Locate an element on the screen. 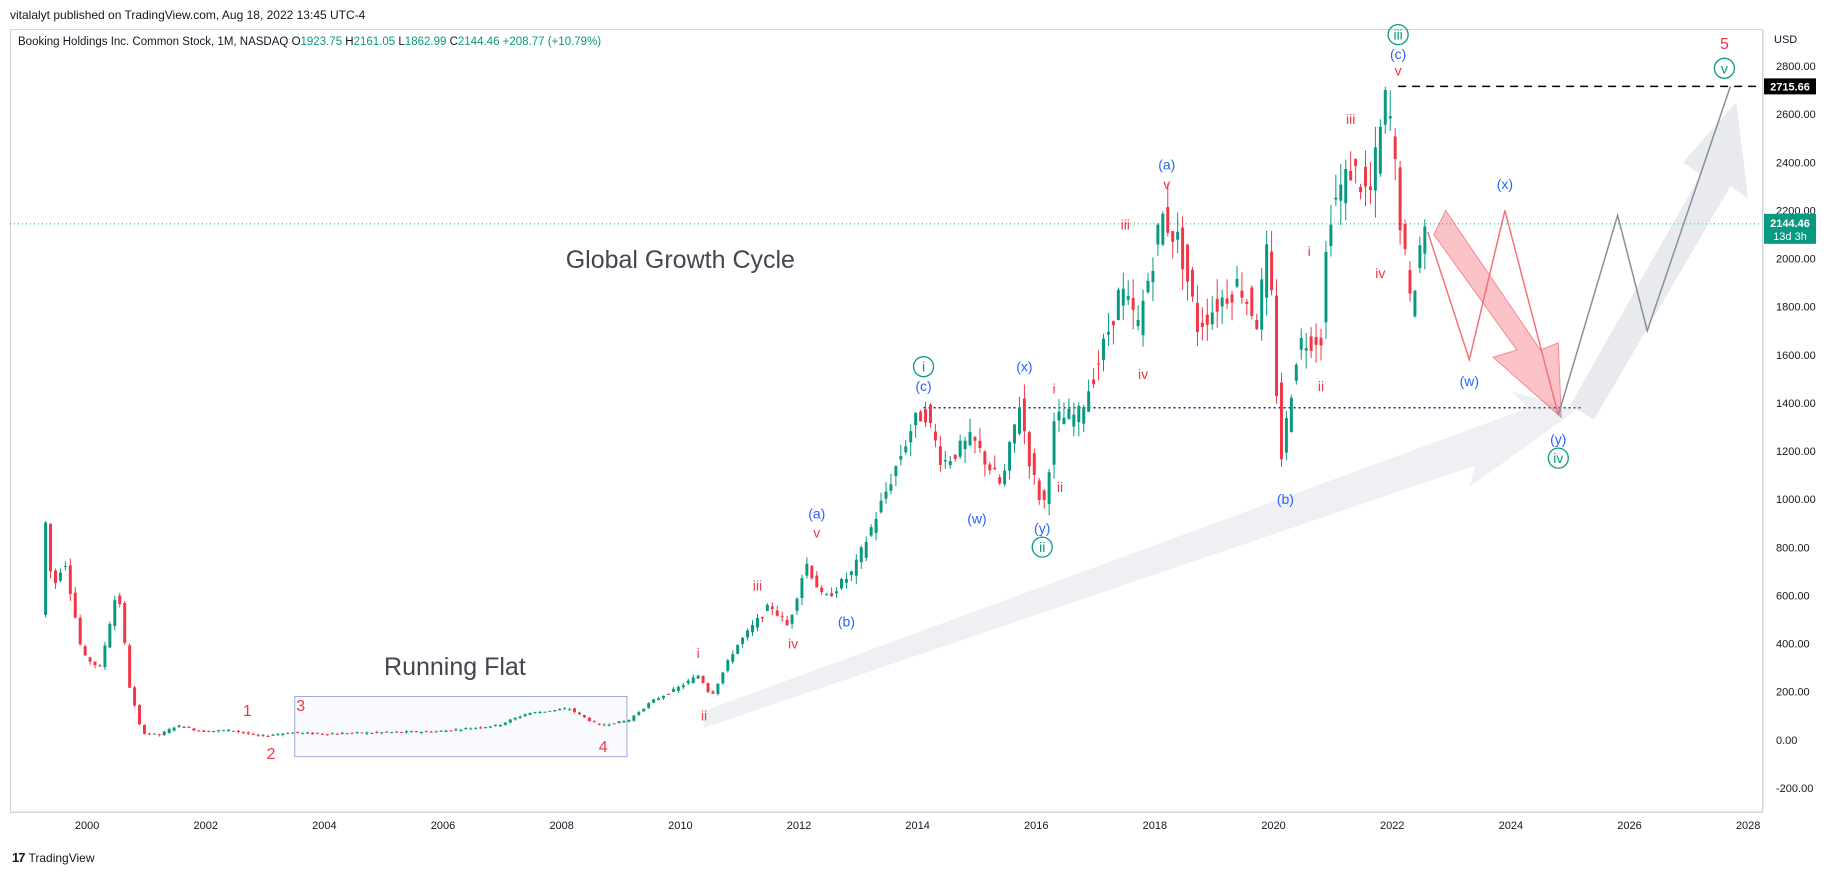 Image resolution: width=1834 pixels, height=875 pixels. wave-label: ii is located at coordinates (1042, 547).